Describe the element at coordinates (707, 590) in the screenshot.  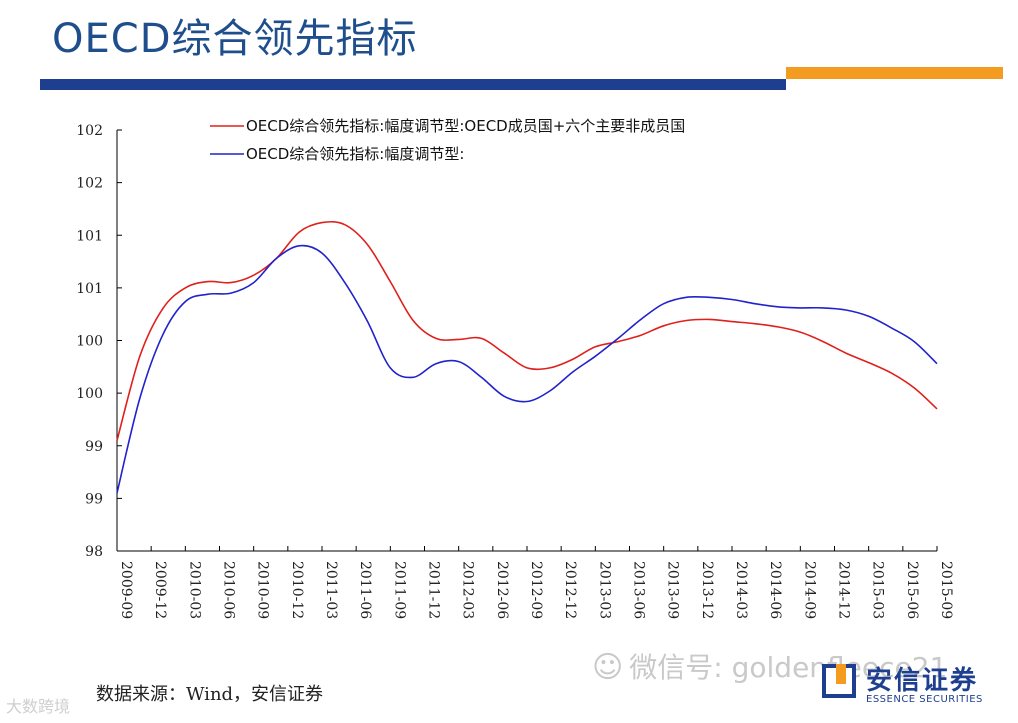
I see `x-tick-label: 2013-12` at that location.